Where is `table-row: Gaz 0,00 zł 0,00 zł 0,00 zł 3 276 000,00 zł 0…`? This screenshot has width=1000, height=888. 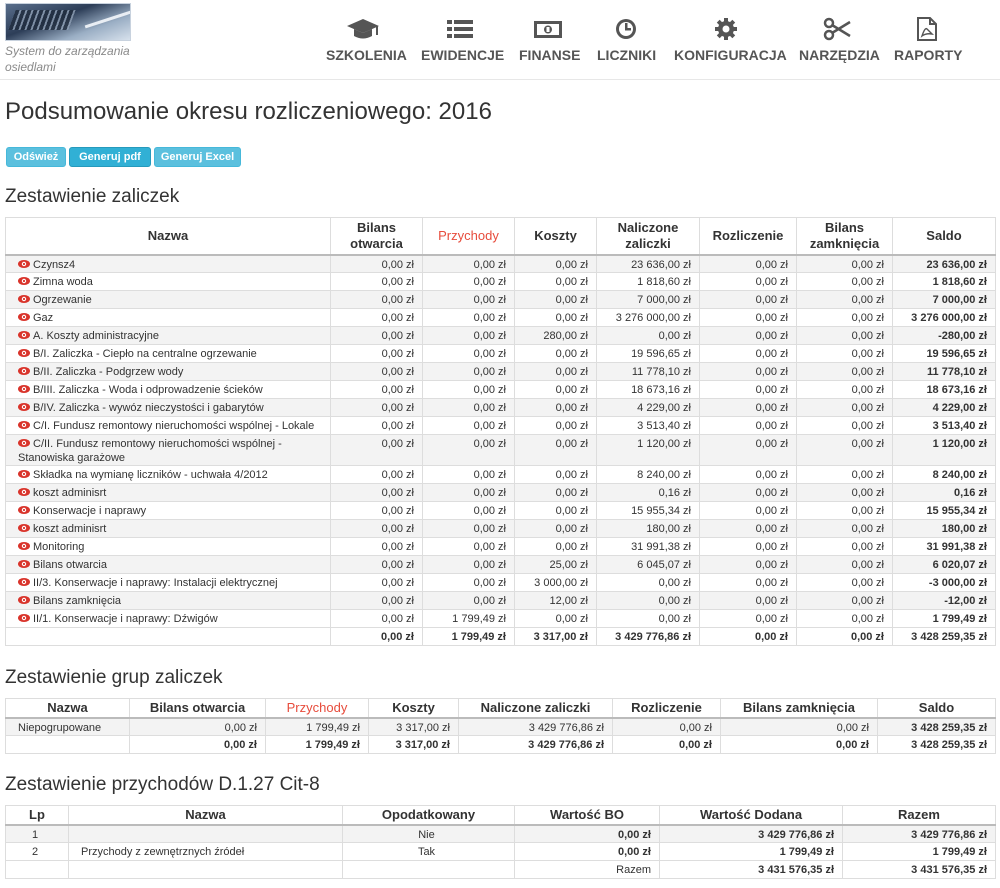 table-row: Gaz 0,00 zł 0,00 zł 0,00 zł 3 276 000,00 zł 0… is located at coordinates (500, 317).